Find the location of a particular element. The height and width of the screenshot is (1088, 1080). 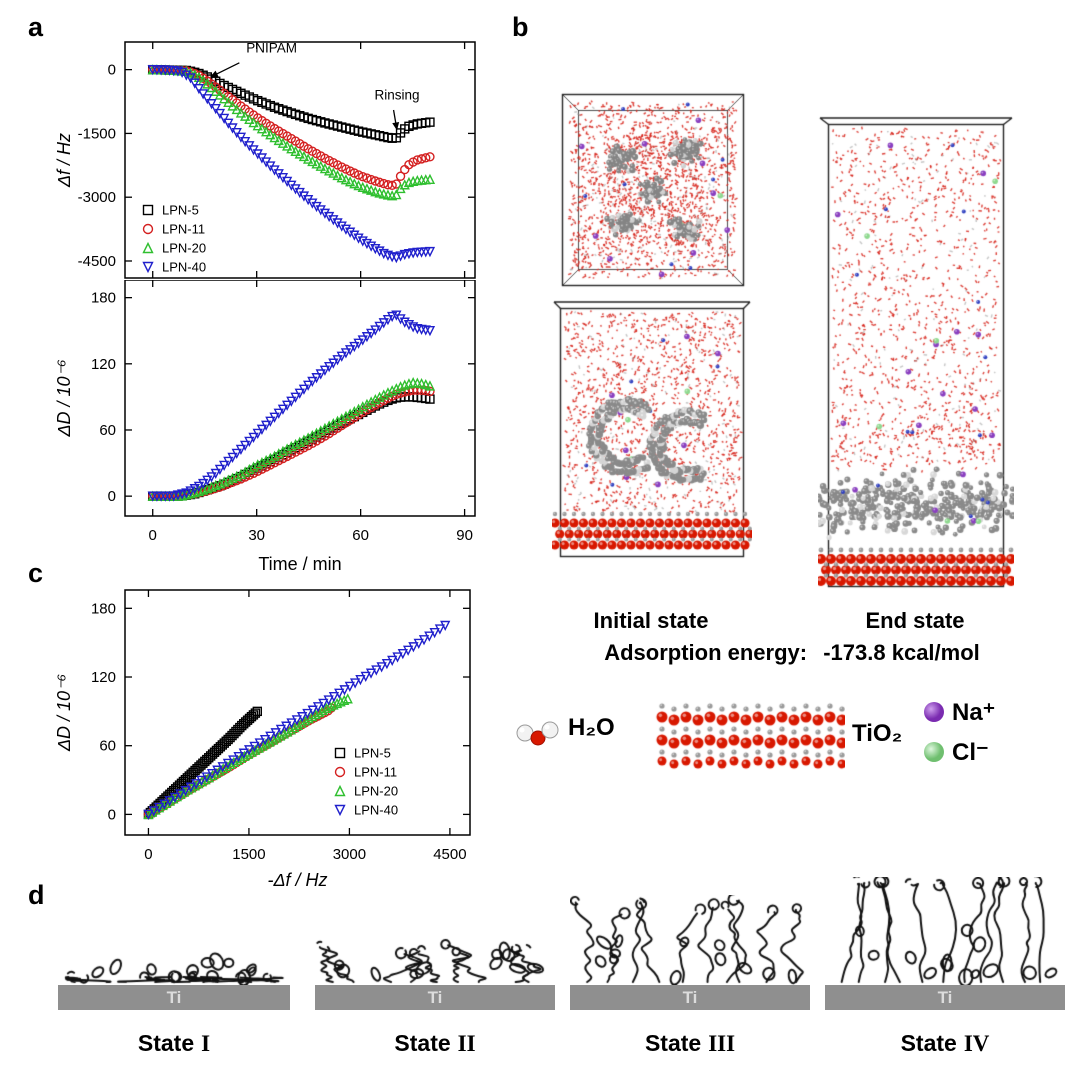

simulation-end-state-view is located at coordinates (916, 358).